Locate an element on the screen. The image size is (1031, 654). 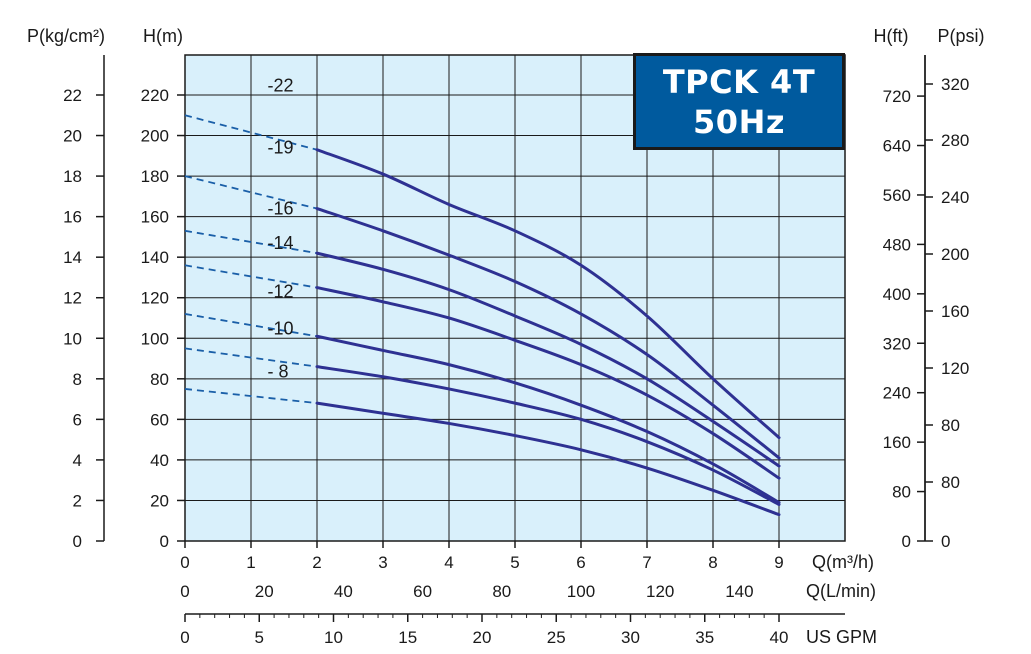
ytick-label-psi: 280 is located at coordinates (955, 140).